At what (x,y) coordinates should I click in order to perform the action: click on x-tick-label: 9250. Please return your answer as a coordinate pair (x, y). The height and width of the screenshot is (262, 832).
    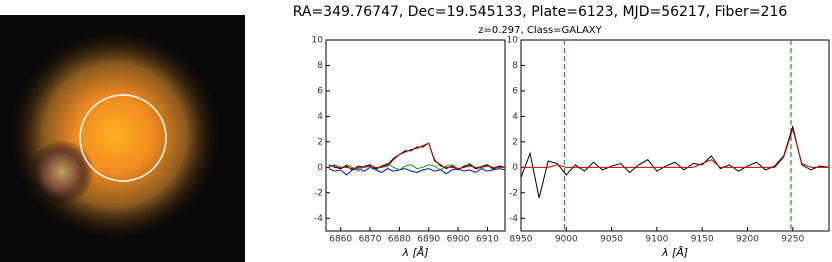
    Looking at the image, I should click on (792, 240).